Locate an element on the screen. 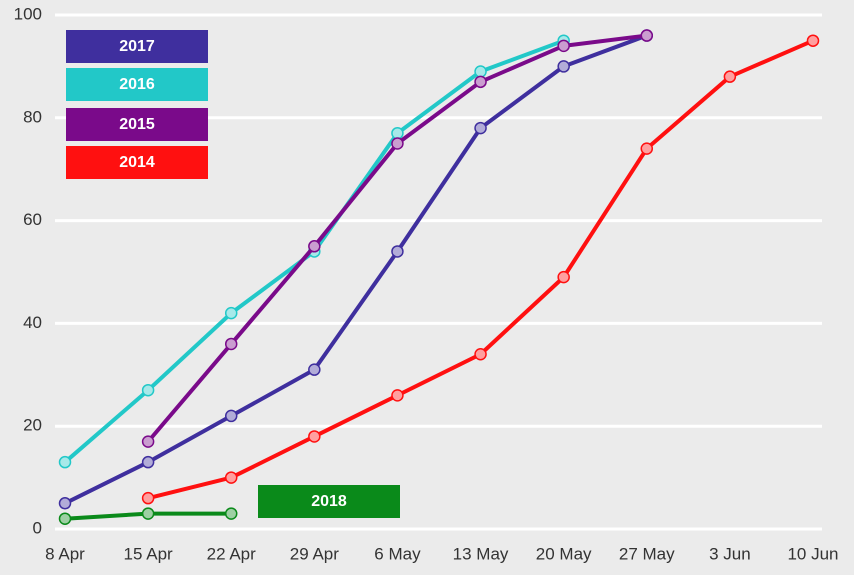 The image size is (854, 575). y-tick-label: 40 is located at coordinates (32, 322).